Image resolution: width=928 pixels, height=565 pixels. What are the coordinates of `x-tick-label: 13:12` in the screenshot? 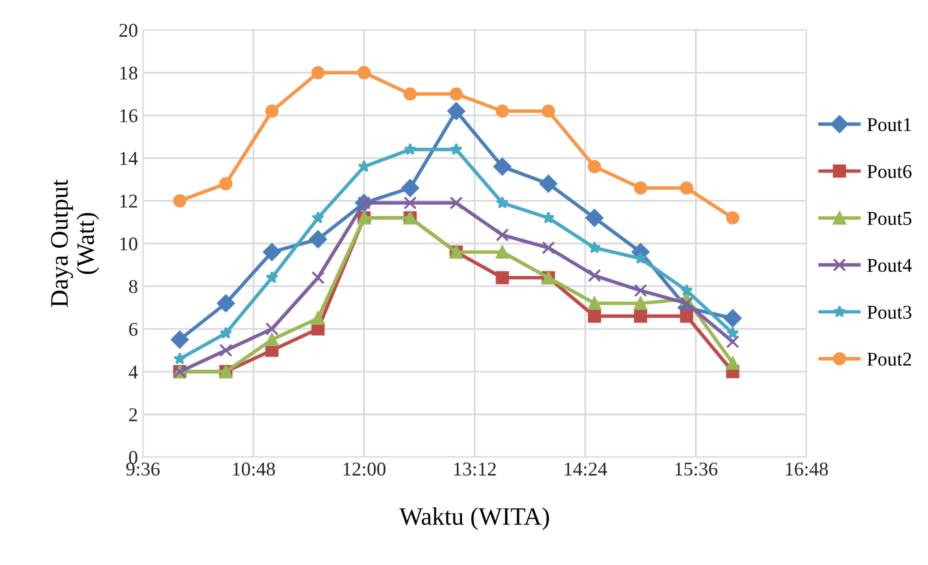 It's located at (475, 469).